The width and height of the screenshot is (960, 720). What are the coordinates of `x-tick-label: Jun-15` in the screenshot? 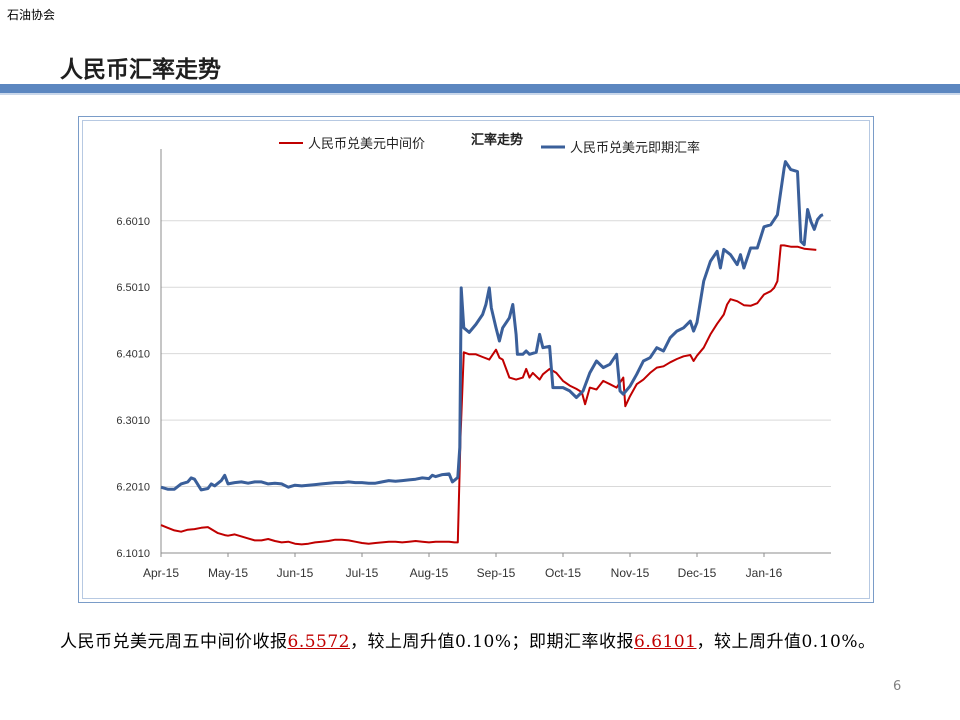 It's located at (295, 573).